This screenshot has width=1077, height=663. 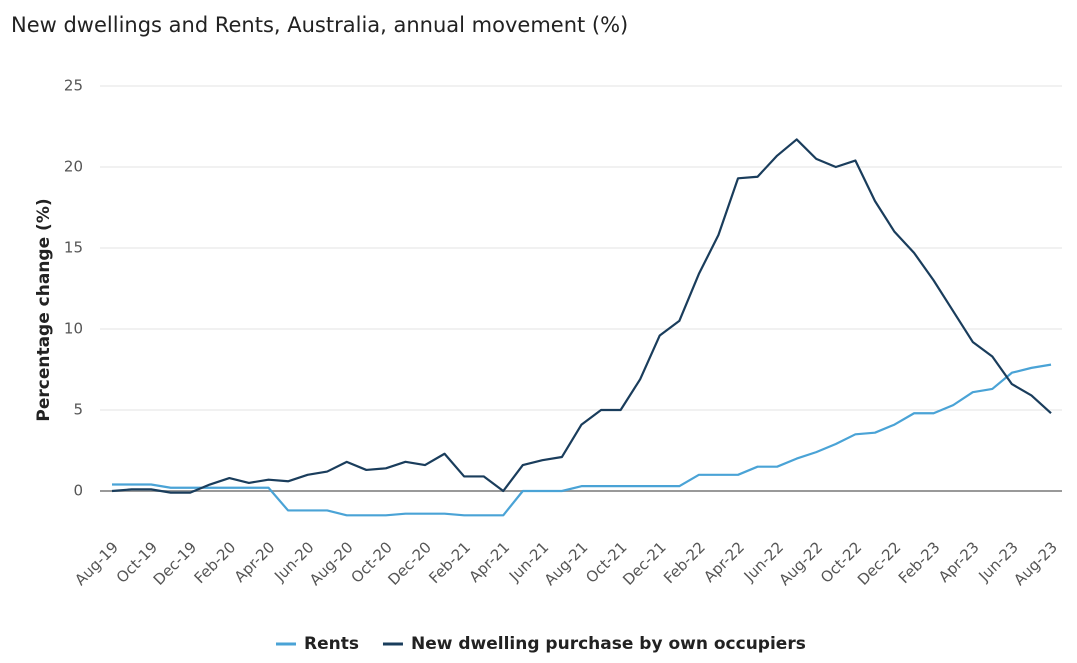 I want to click on x-tick-label: Dec-19, so click(x=175, y=563).